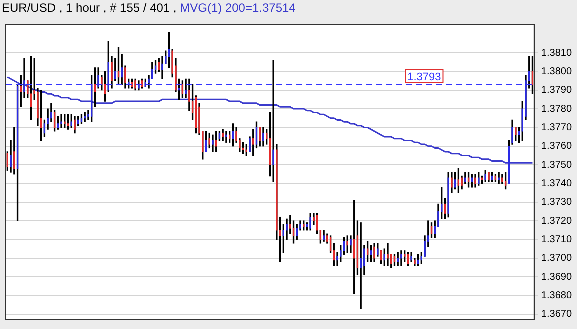  I want to click on y-tick-label: 1.3740, so click(556, 184).